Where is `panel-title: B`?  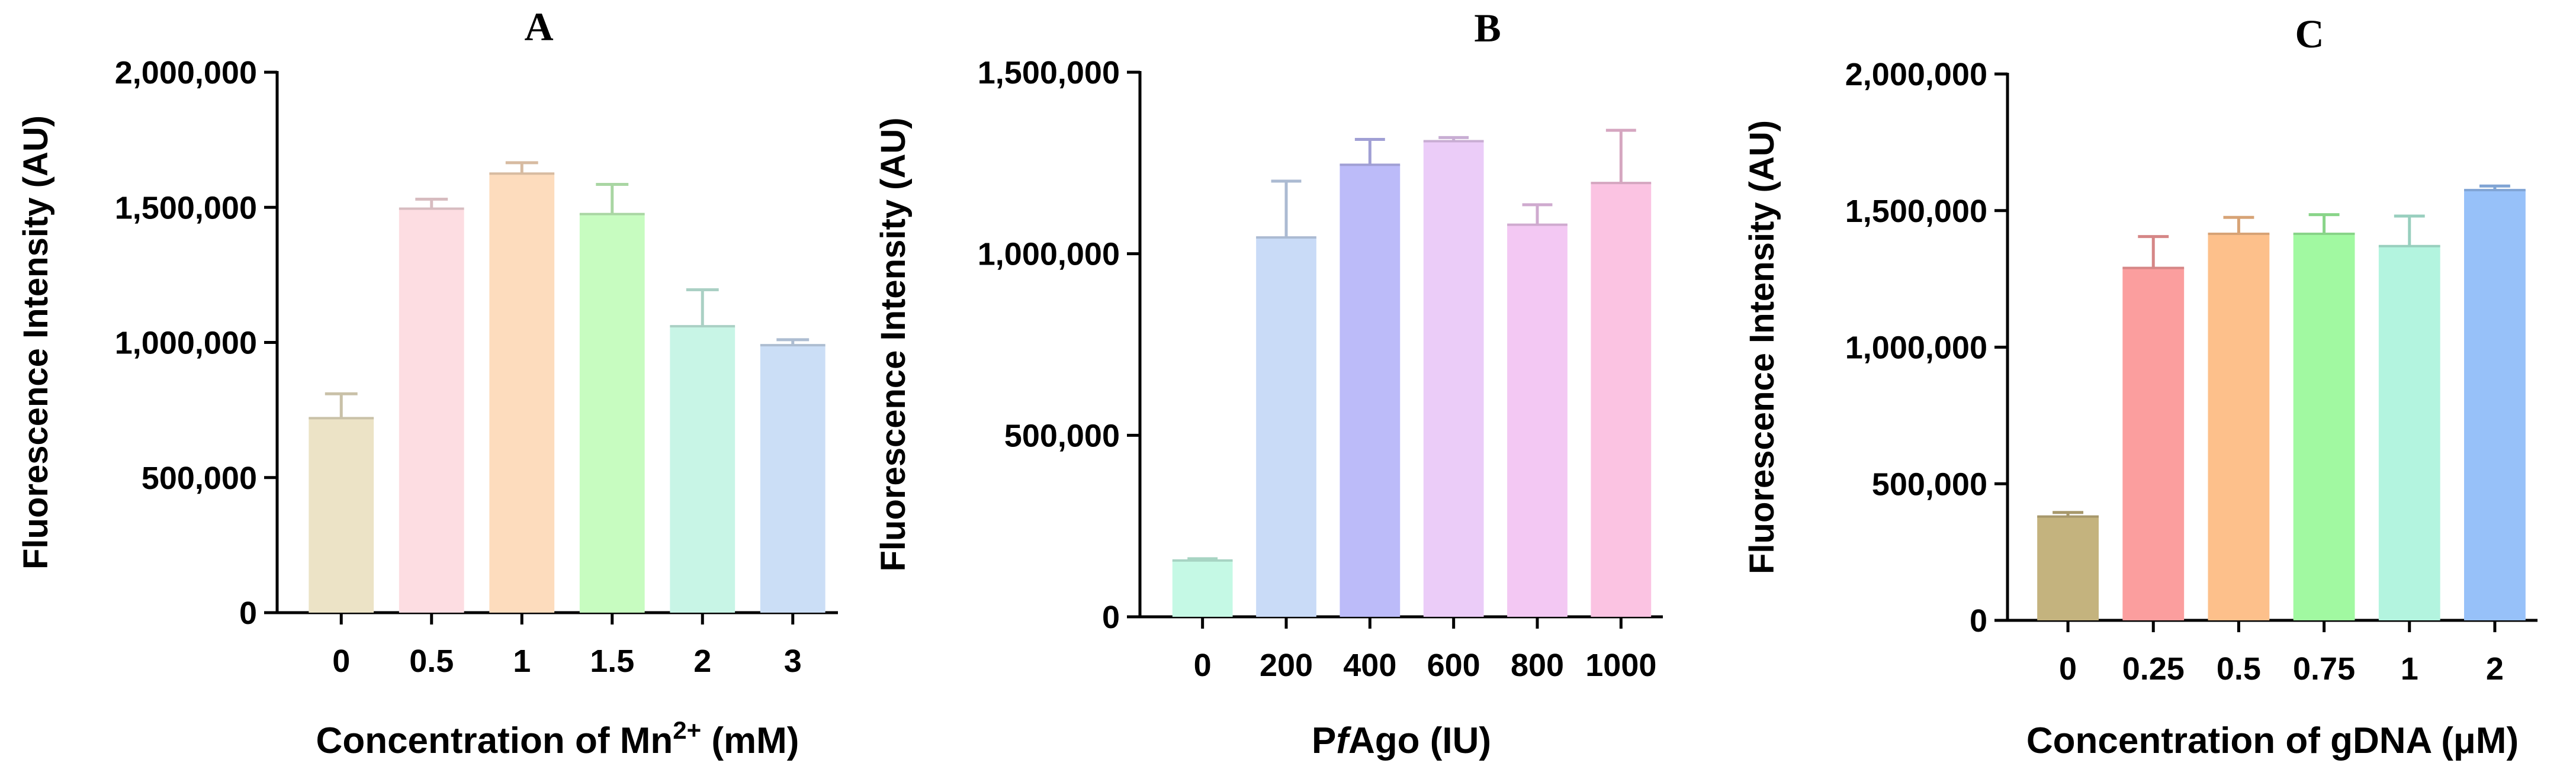 panel-title: B is located at coordinates (1487, 27).